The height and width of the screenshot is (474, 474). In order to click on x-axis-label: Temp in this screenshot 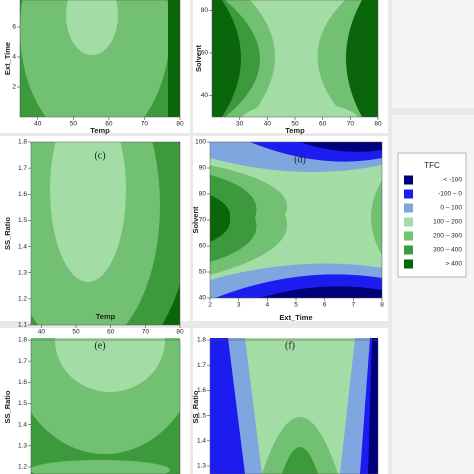, I will do `click(100, 130)`.